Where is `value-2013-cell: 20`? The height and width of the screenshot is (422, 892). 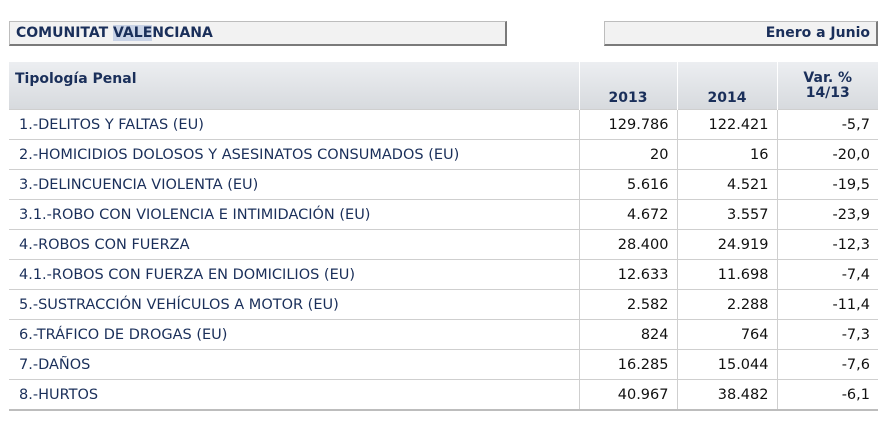
value-2013-cell: 20 is located at coordinates (627, 154).